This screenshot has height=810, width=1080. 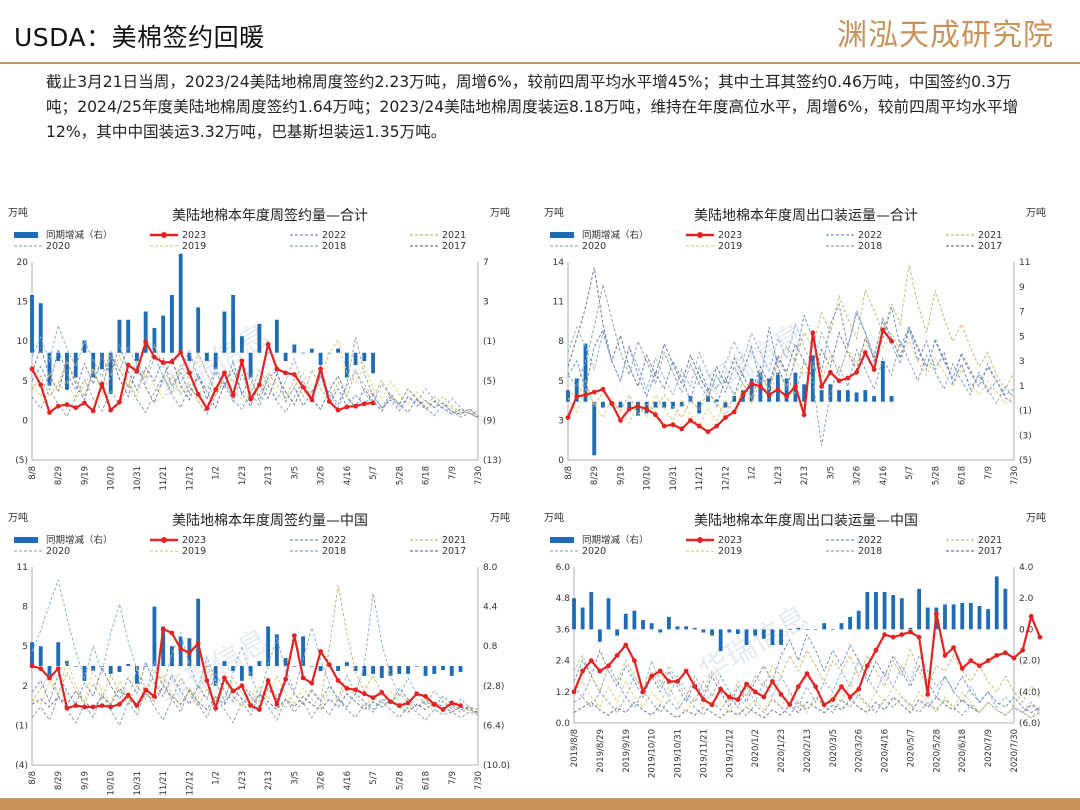 I want to click on x-tick-label: 2020/5/7, so click(x=911, y=748).